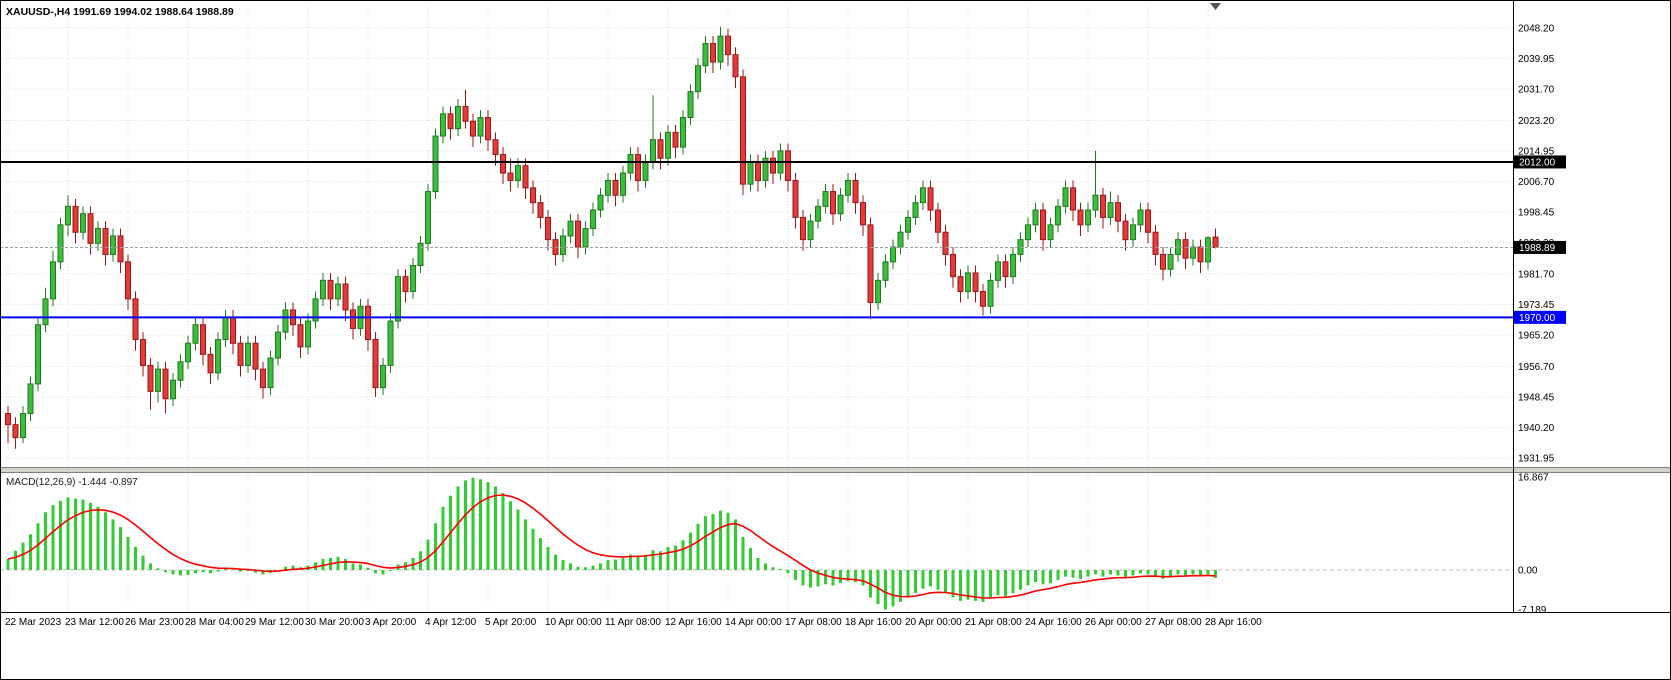 The height and width of the screenshot is (680, 1671). I want to click on macd-axis-label: 16.867, so click(1533, 478).